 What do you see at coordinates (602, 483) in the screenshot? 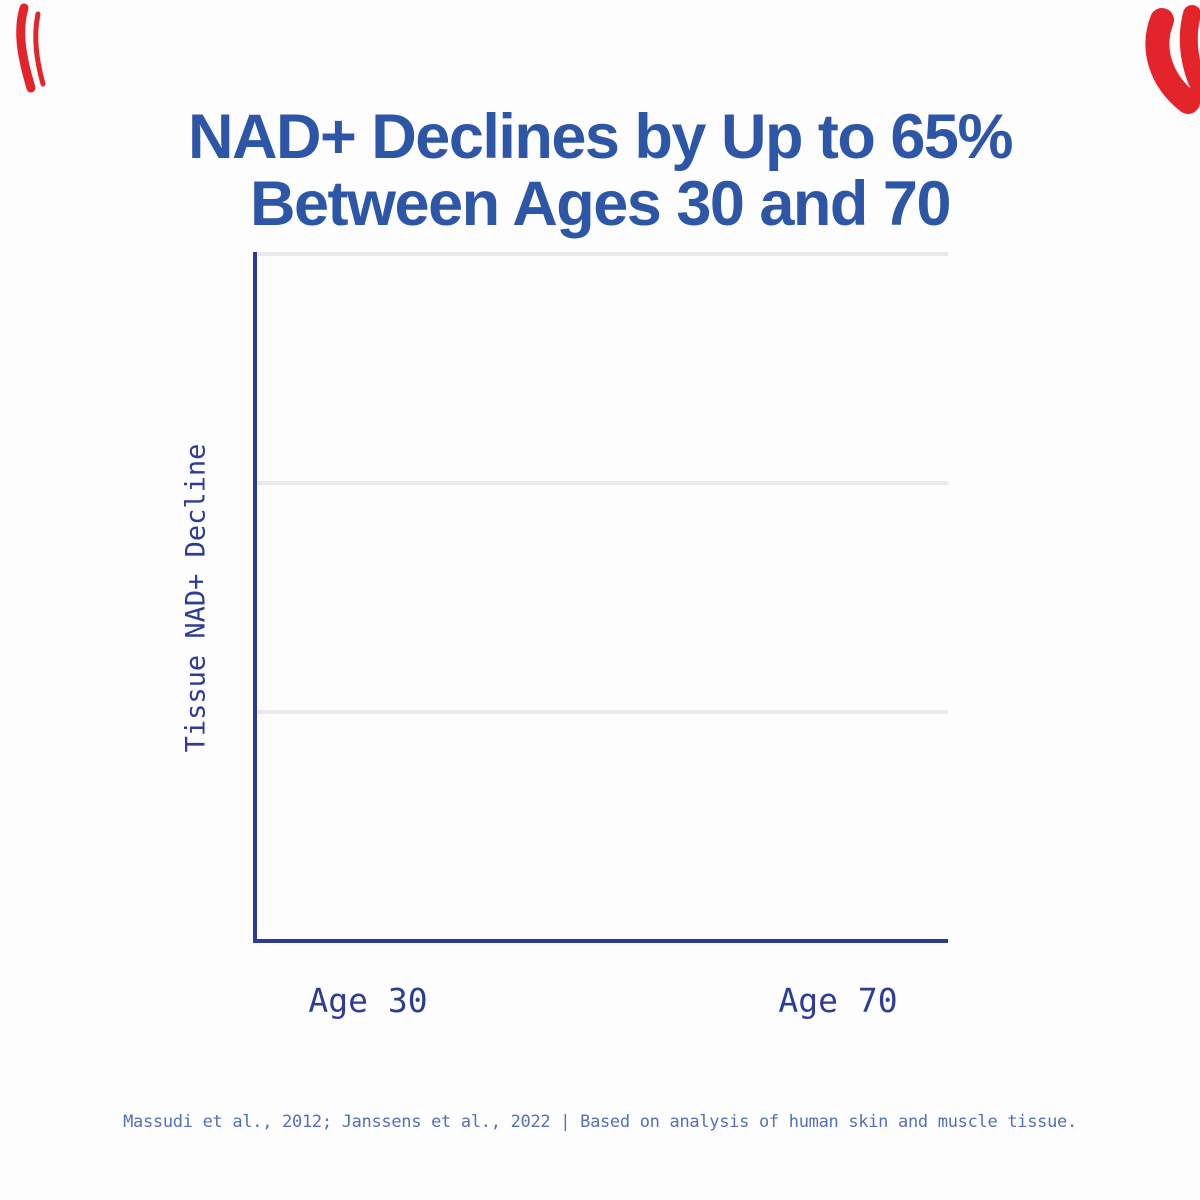
I see `gridline-middle` at bounding box center [602, 483].